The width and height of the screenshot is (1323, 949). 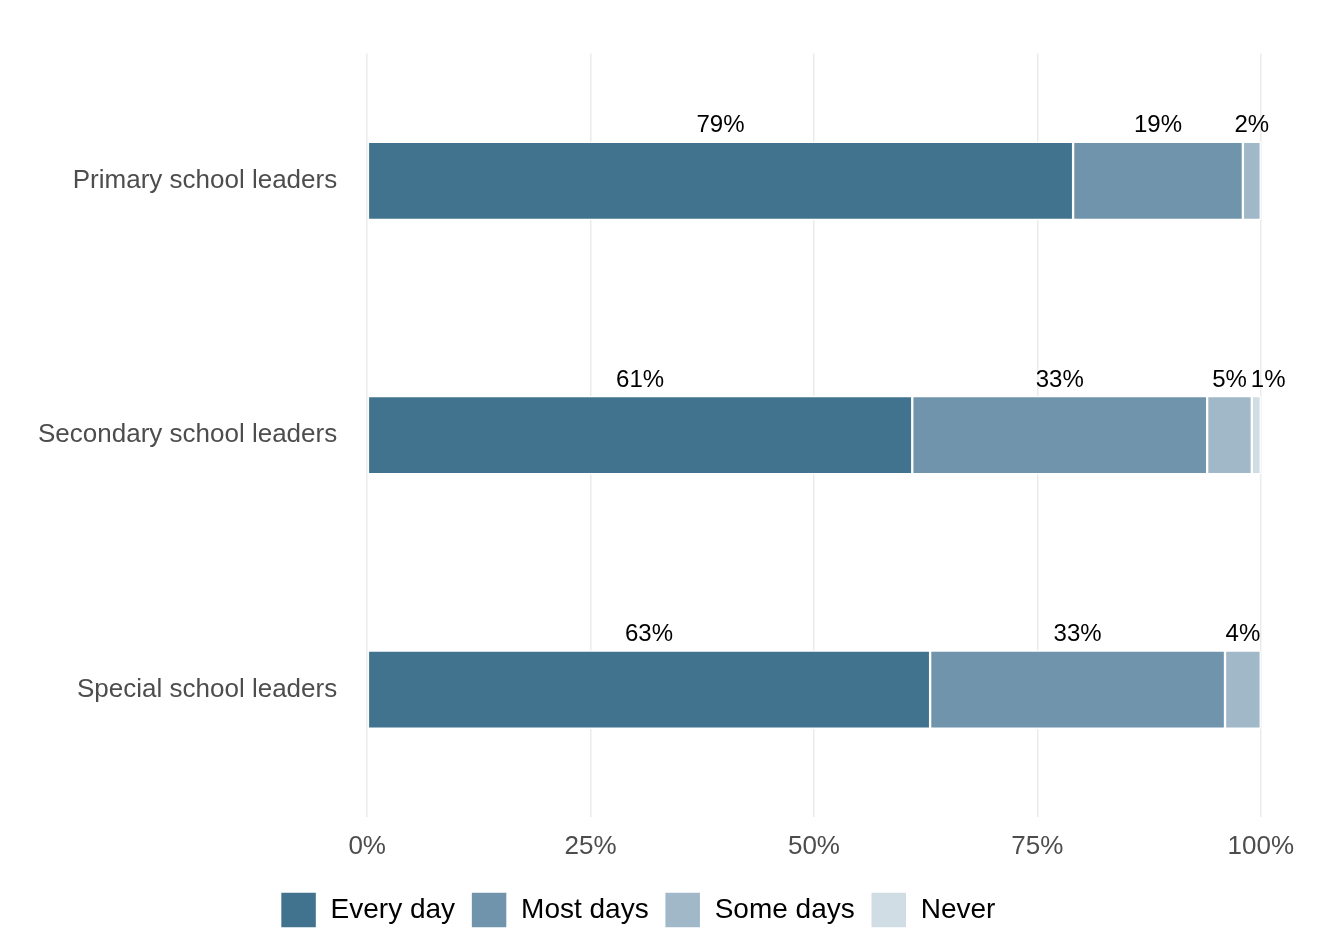 I want to click on x-tick-label: 25%, so click(x=590, y=844).